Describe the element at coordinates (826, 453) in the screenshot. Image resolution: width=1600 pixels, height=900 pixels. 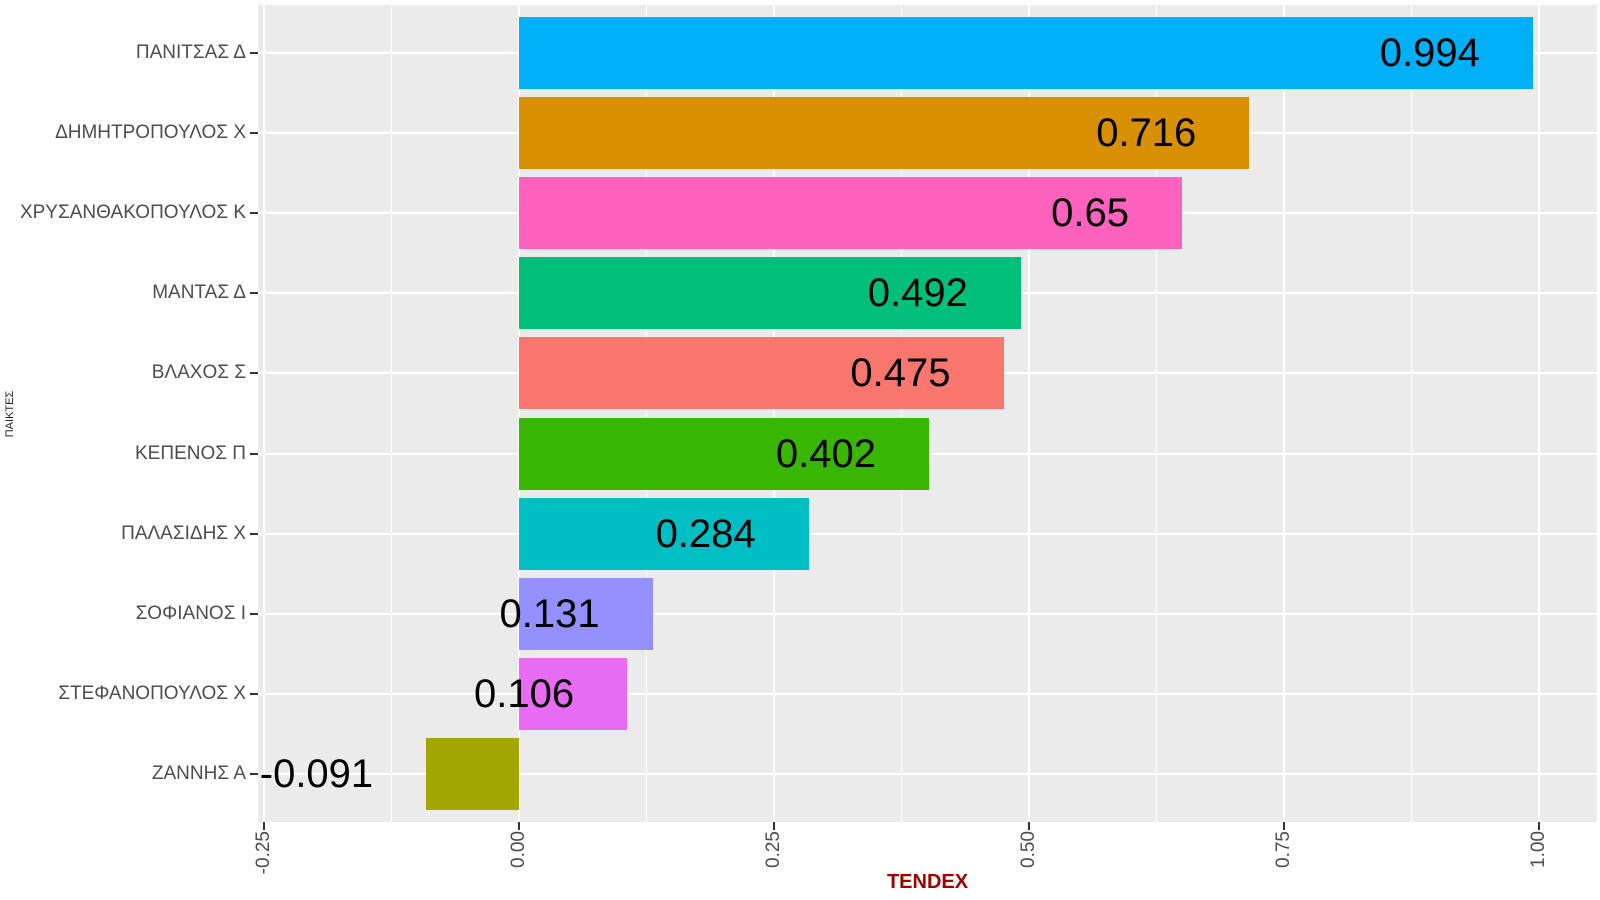
I see `value-label: 0.402` at that location.